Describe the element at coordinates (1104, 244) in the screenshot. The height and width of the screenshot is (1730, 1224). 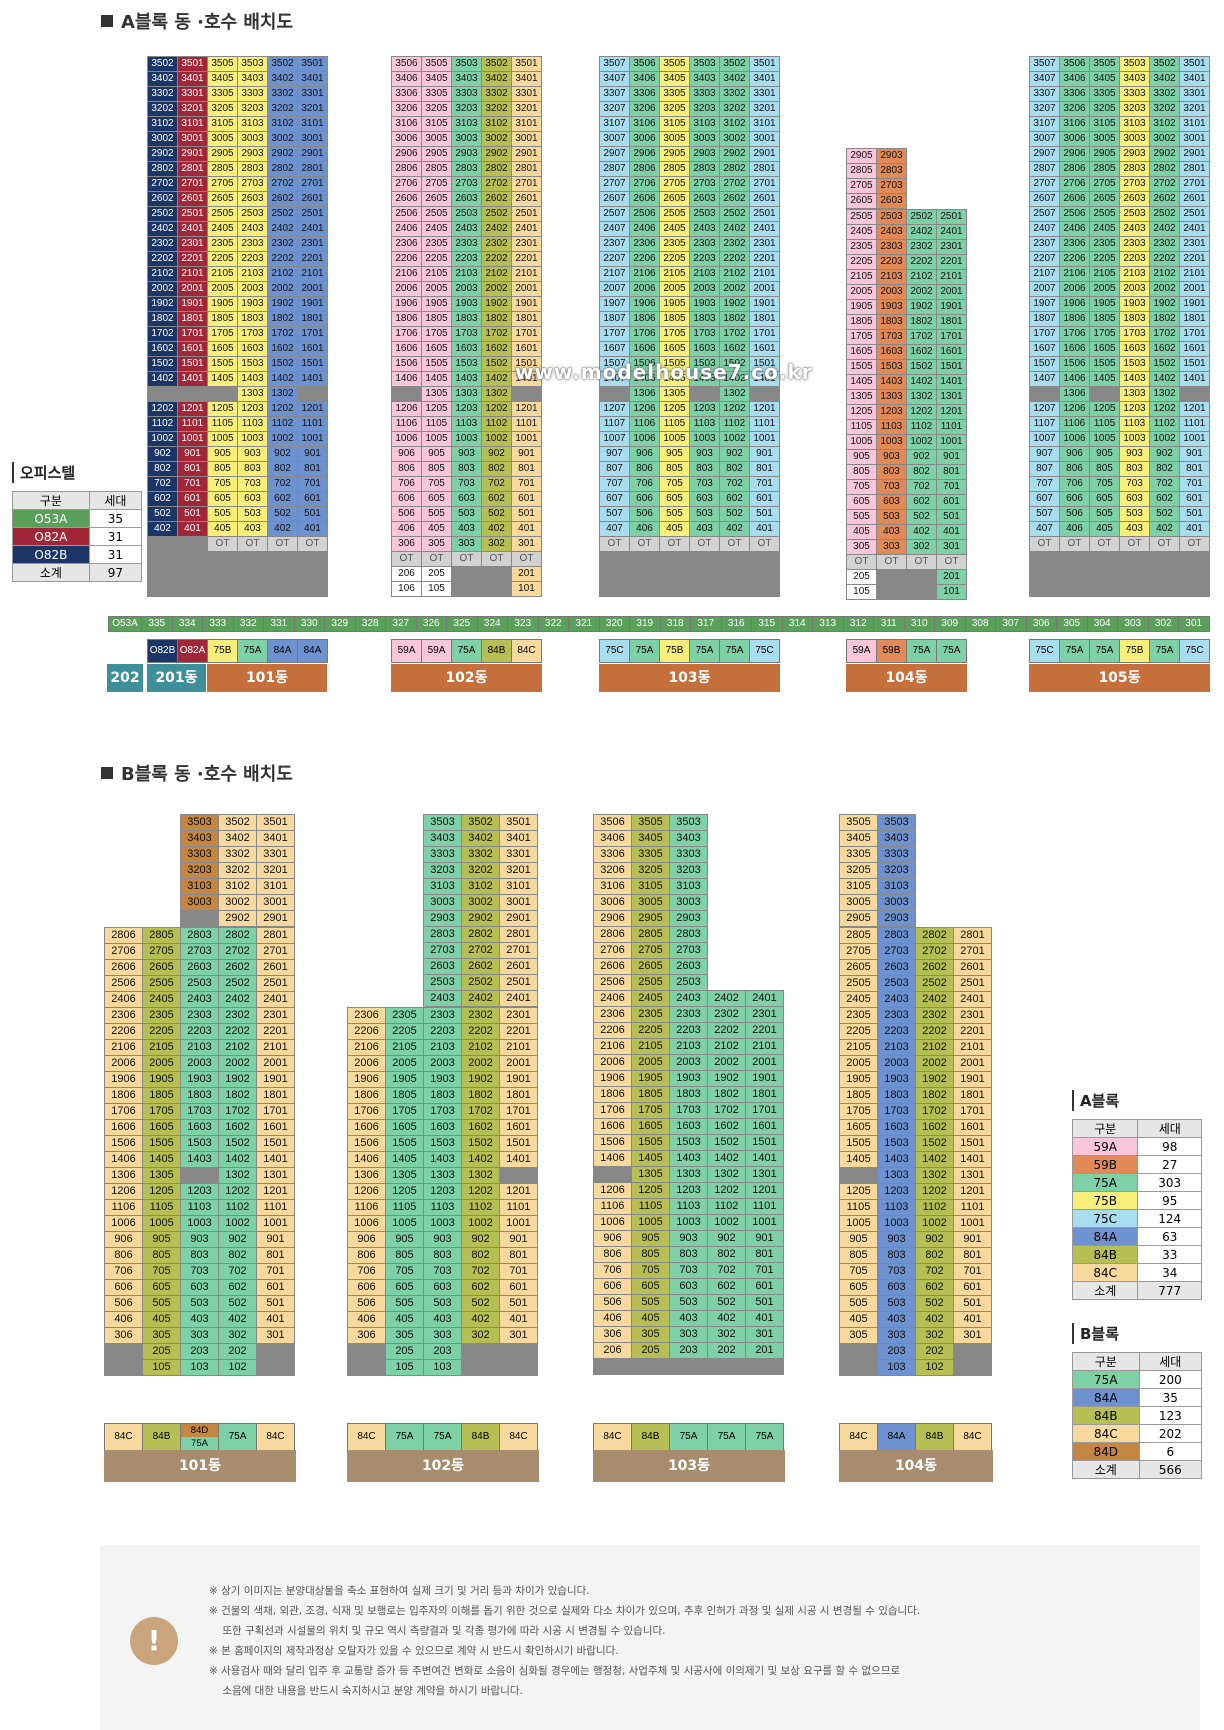
I see `open-terrace: 2305` at that location.